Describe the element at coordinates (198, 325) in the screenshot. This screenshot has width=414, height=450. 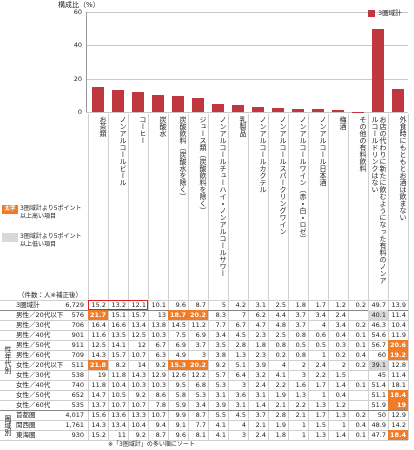
I see `table-cell: 11.2` at that location.